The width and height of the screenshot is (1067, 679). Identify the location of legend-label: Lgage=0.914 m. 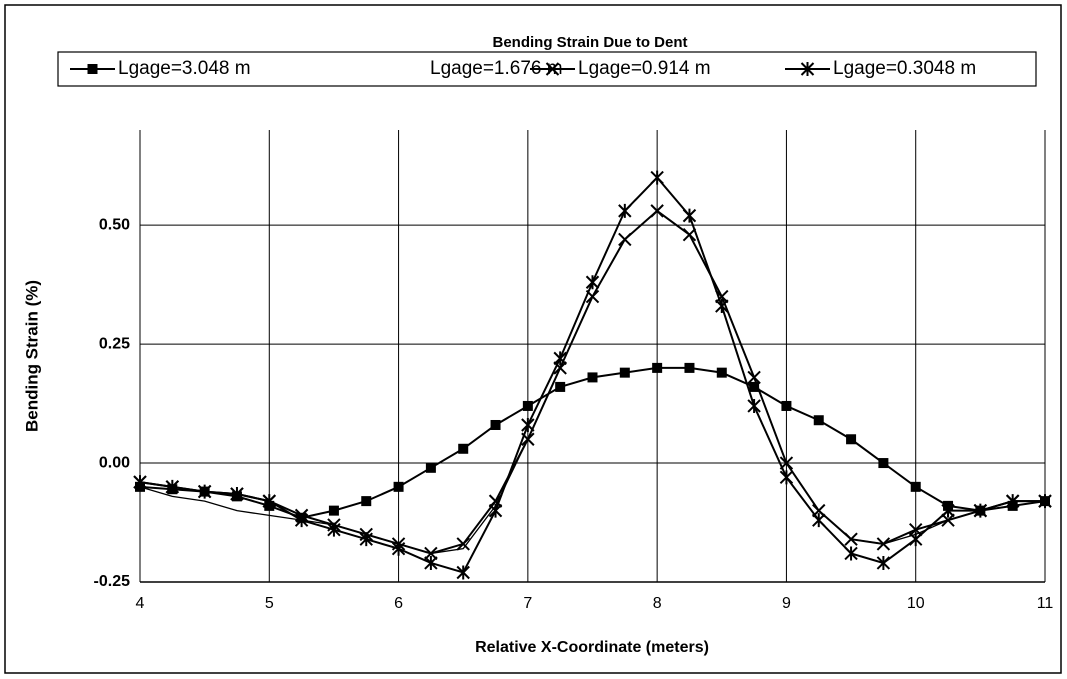
(644, 68).